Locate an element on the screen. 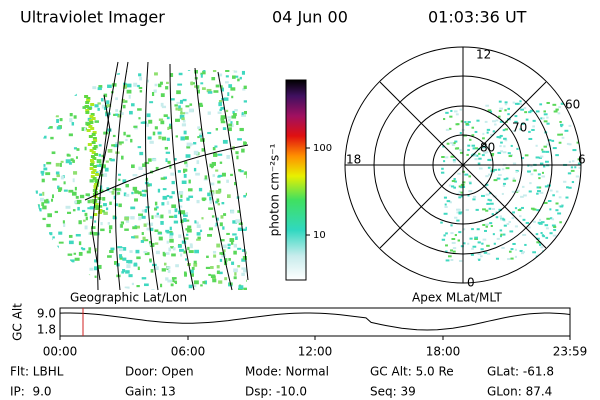 The height and width of the screenshot is (400, 600). x-tick-label: 00:00 is located at coordinates (60, 352).